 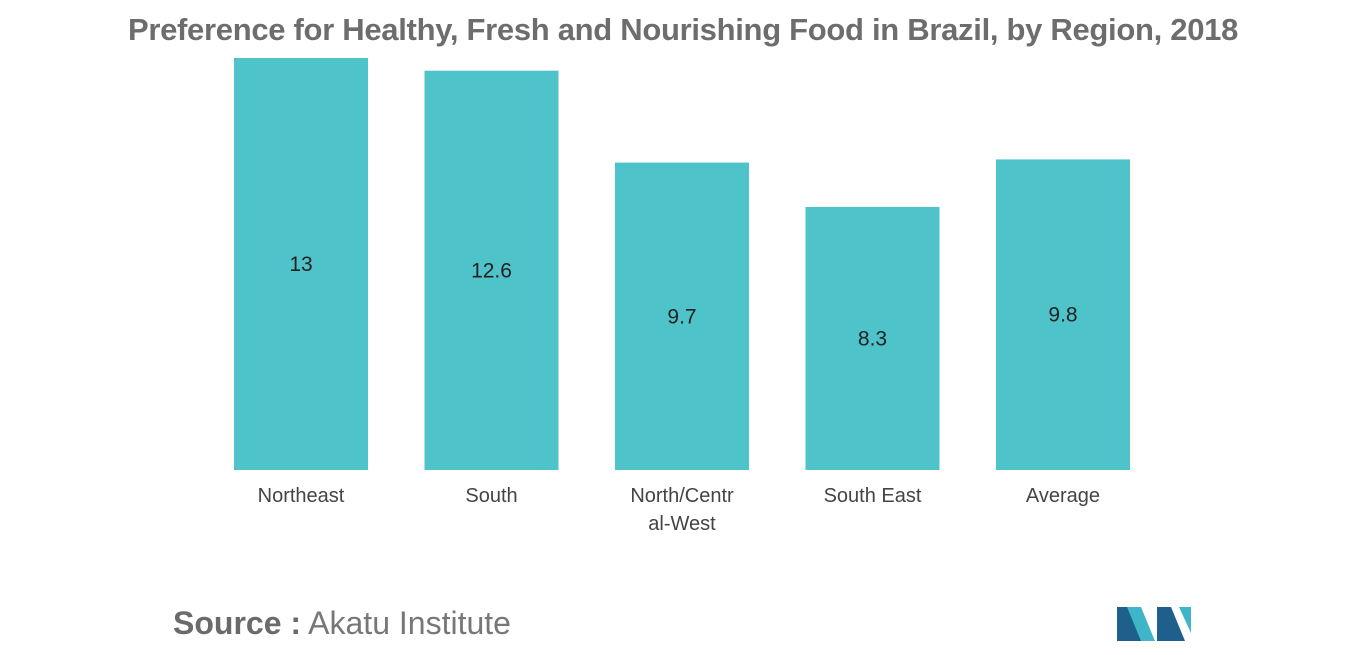 What do you see at coordinates (682, 510) in the screenshot?
I see `category-label-2: North/Centr al-West` at bounding box center [682, 510].